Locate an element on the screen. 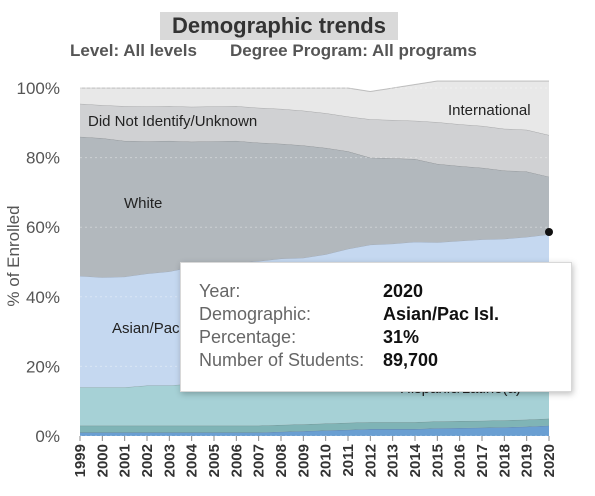 Image resolution: width=595 pixels, height=496 pixels. y-axis-ticks: 0% 20% 40% 60% 80% 100% is located at coordinates (38, 262).